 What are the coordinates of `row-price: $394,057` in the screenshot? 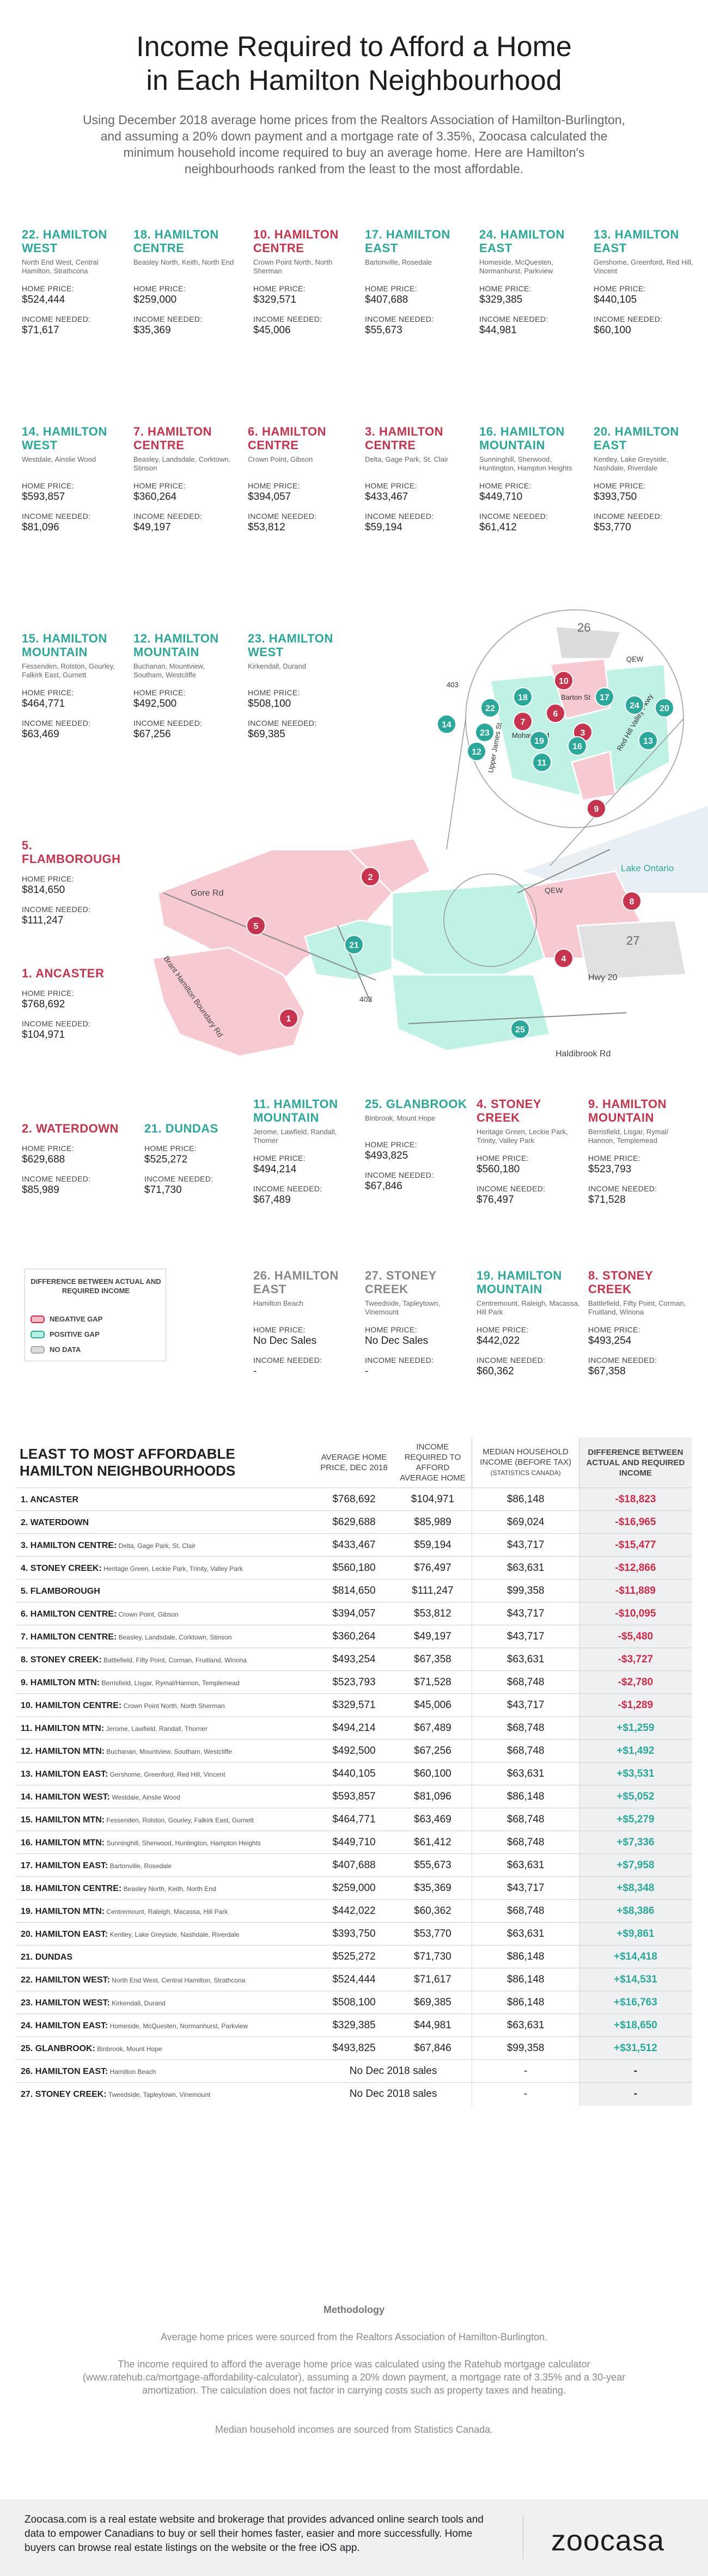 It's located at (354, 1613).